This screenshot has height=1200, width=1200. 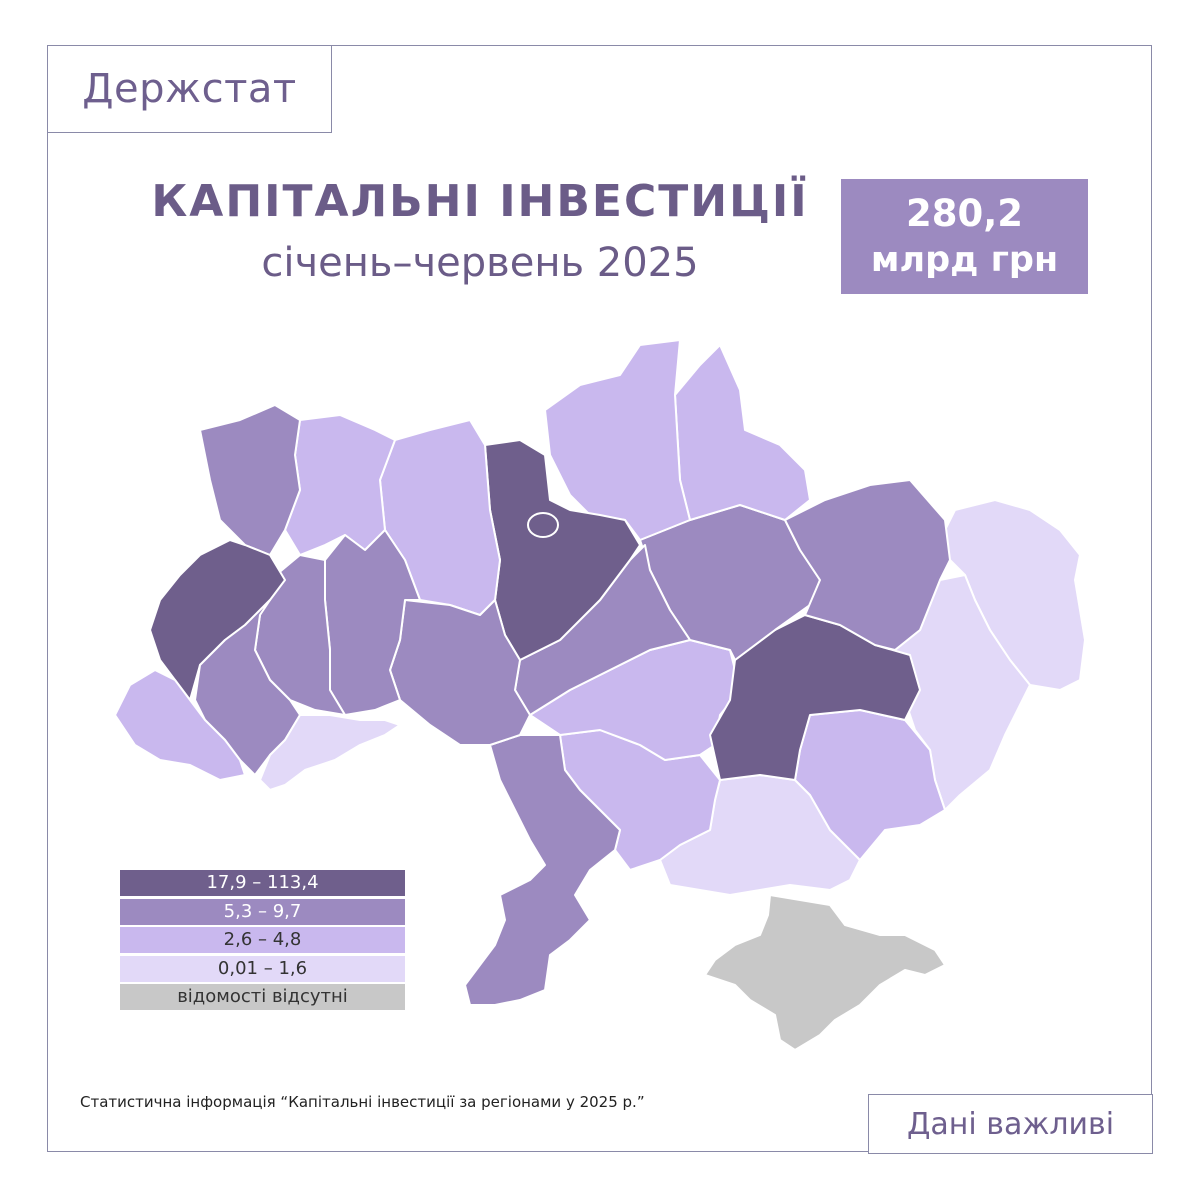 I want to click on region-zakarpattia, so click(x=180, y=725).